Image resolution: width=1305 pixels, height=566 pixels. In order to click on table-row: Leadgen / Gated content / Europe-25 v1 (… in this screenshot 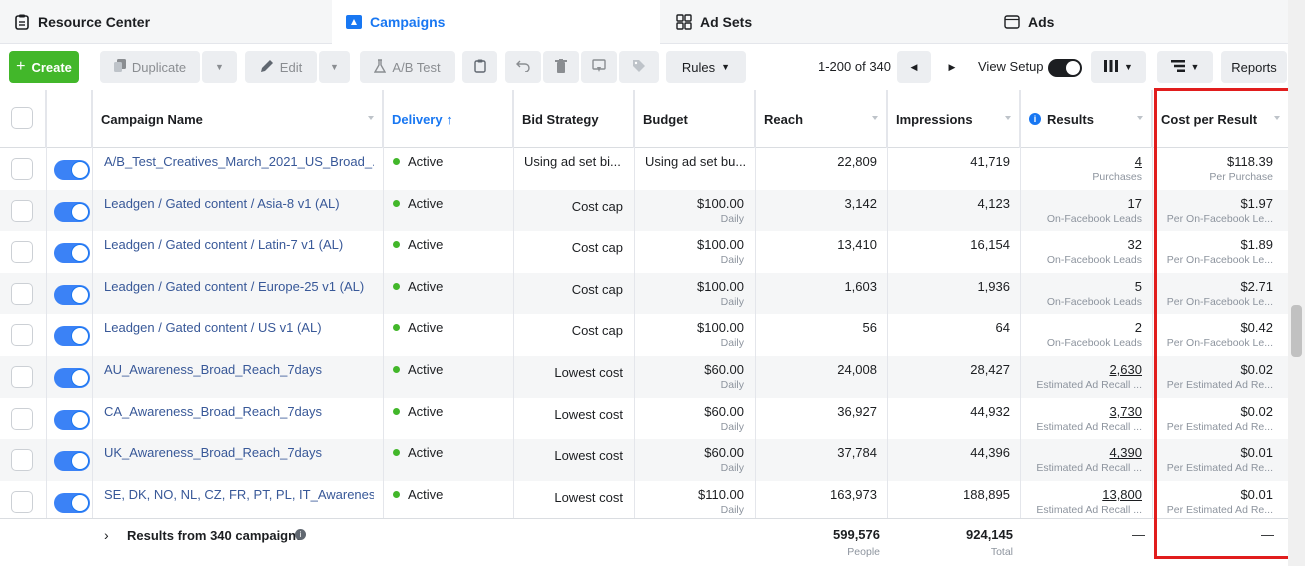, I will do `click(644, 293)`.